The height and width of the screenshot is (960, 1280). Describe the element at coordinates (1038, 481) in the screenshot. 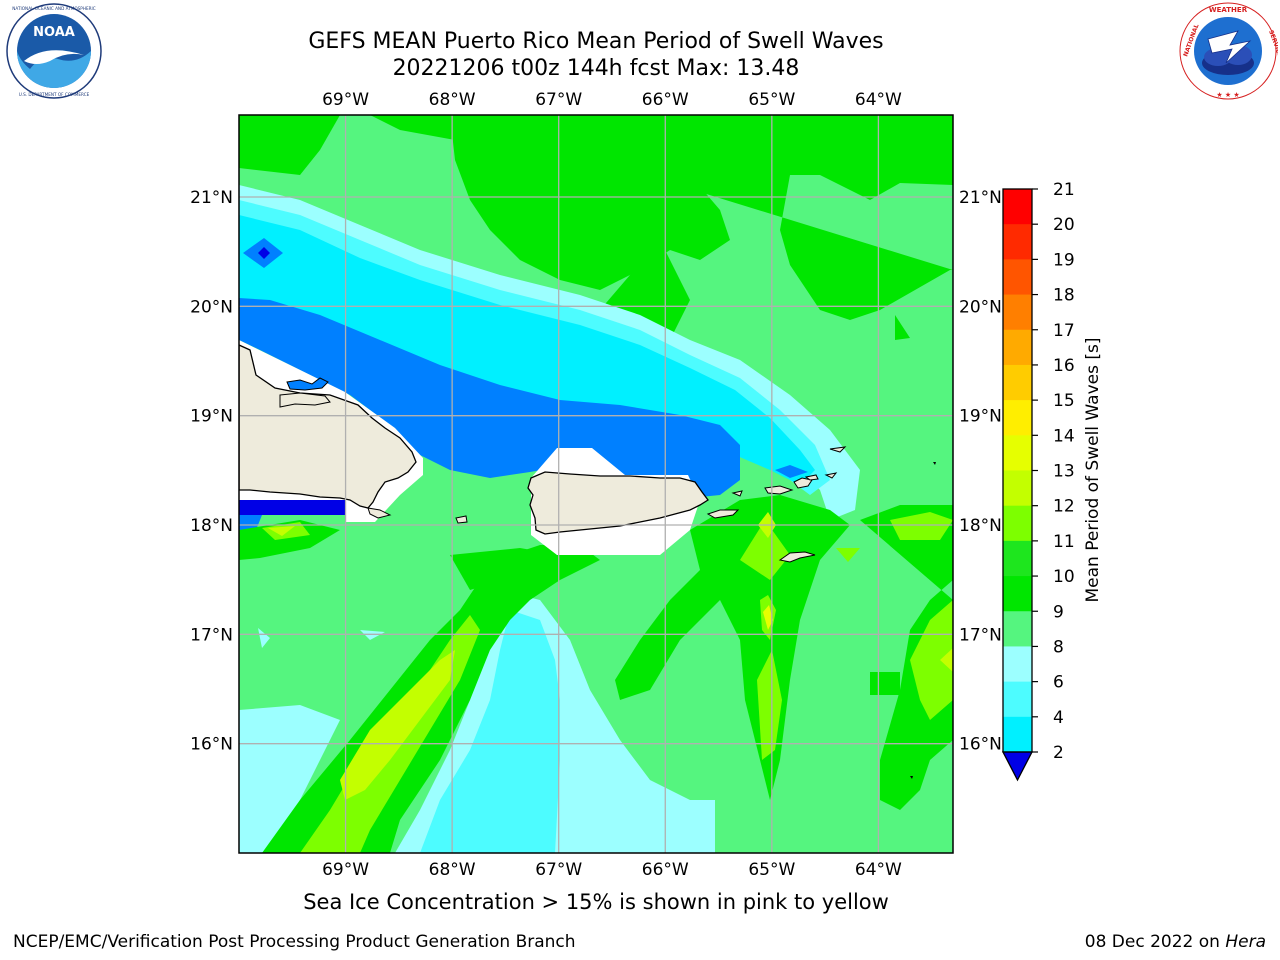

I see `colorbar: 21 20 19 18 17 16 15 14 13 12 11 10 9 8 6 4 2` at that location.